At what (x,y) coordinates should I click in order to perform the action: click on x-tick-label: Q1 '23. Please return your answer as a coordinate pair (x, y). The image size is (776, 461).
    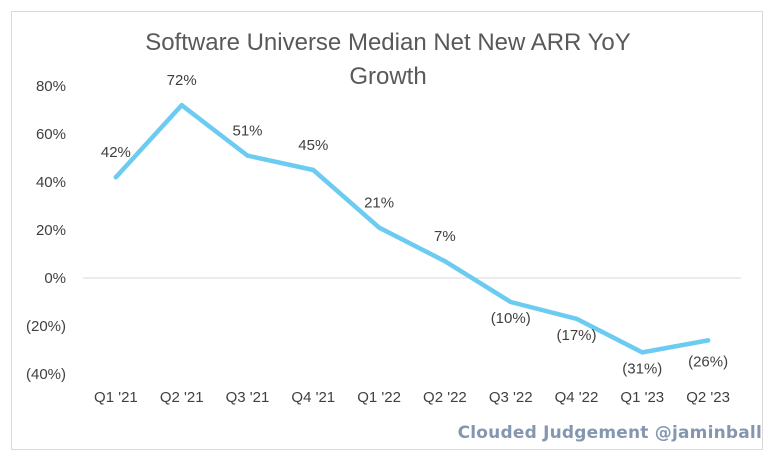
    Looking at the image, I should click on (642, 397).